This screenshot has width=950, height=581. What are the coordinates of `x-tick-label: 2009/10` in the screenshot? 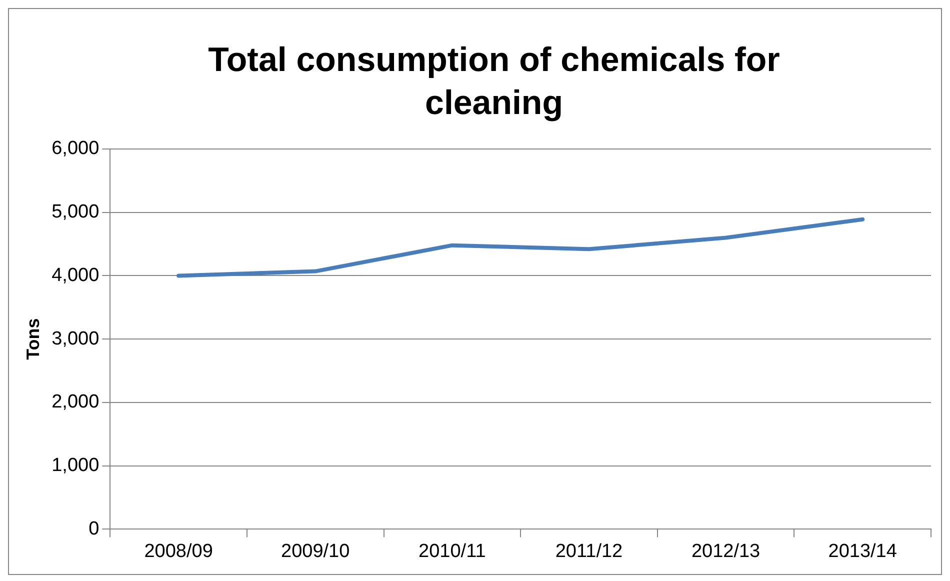 It's located at (315, 551).